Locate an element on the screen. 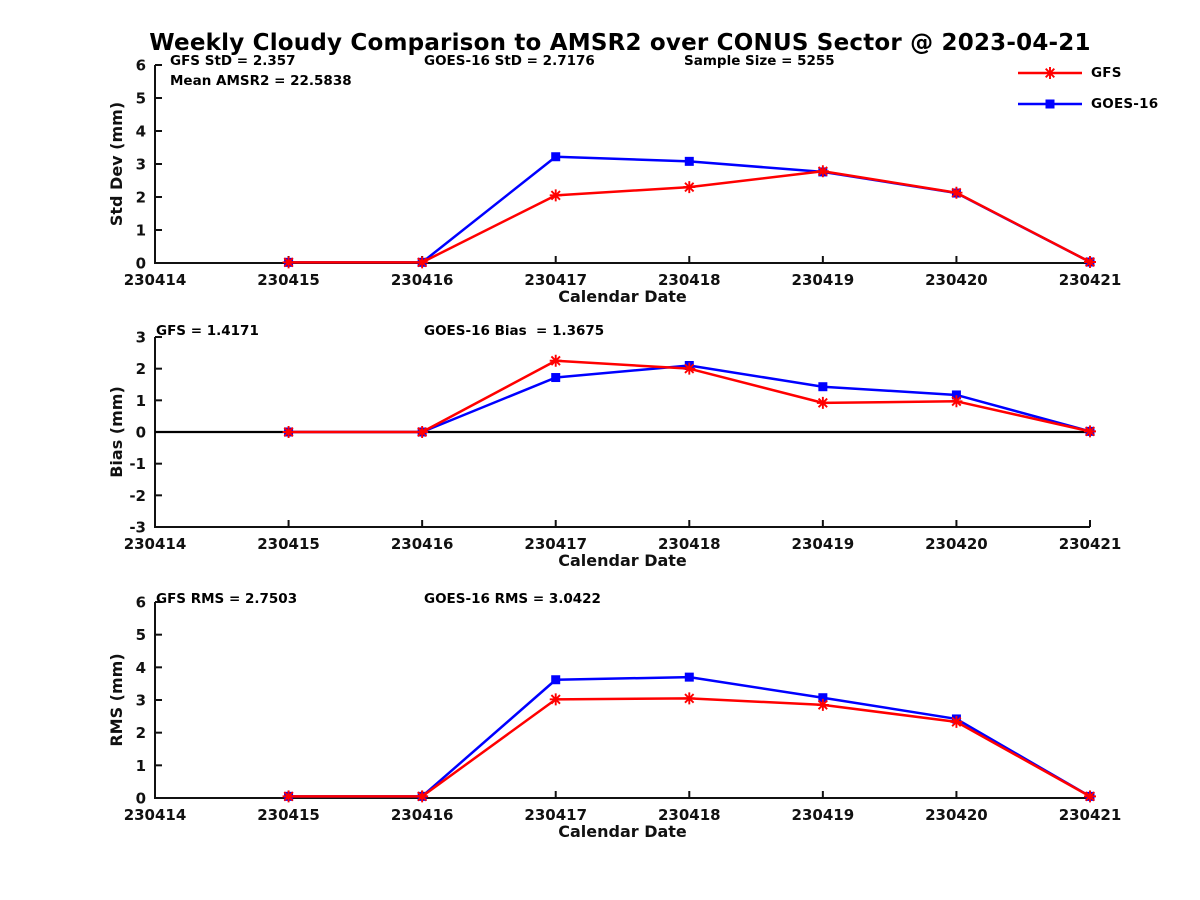 This screenshot has width=1200, height=900. stat-annotation-0-0: GFS StD = 2.357 is located at coordinates (233, 61).